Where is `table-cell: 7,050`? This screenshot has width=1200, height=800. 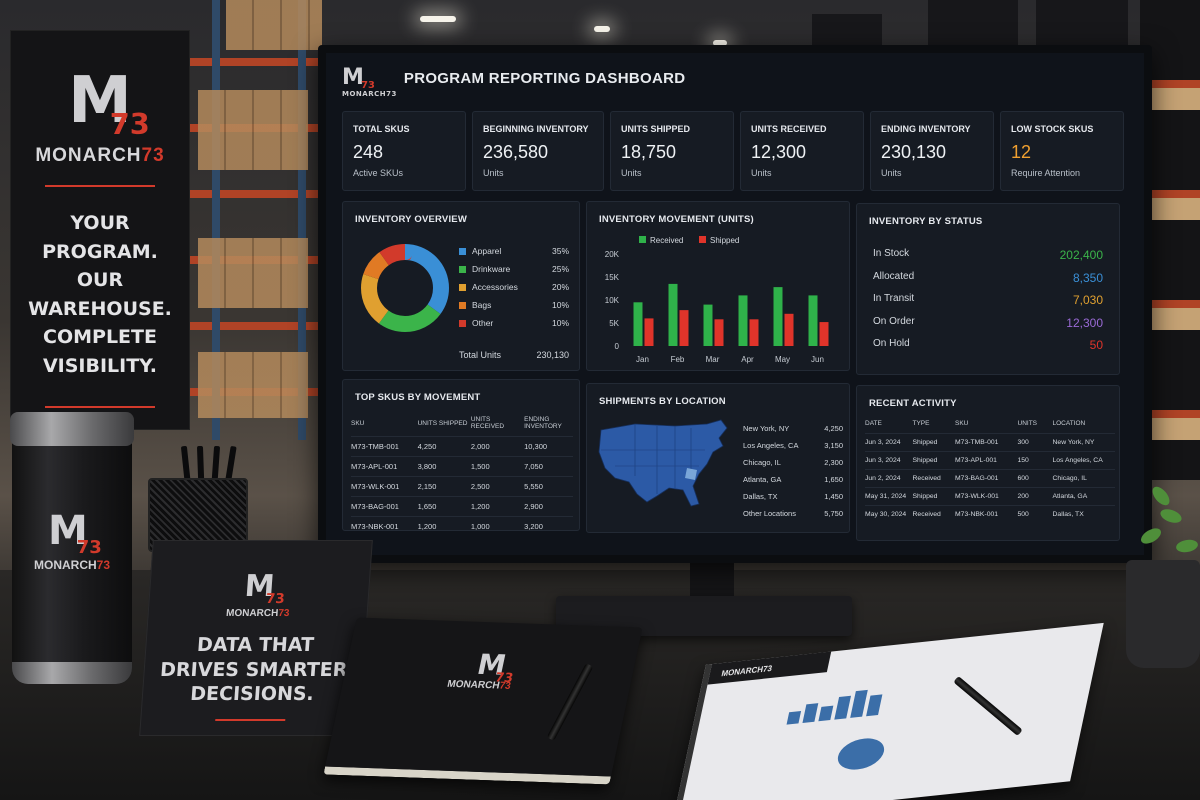 table-cell: 7,050 is located at coordinates (548, 466).